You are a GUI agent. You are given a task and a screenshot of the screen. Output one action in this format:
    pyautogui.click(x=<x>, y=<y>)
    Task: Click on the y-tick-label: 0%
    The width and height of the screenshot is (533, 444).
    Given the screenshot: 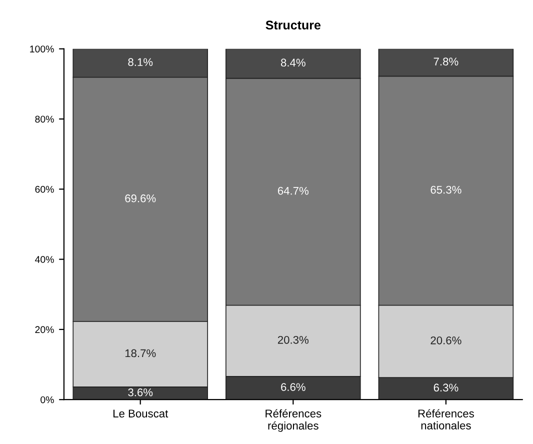 What is the action you would take?
    pyautogui.click(x=47, y=400)
    